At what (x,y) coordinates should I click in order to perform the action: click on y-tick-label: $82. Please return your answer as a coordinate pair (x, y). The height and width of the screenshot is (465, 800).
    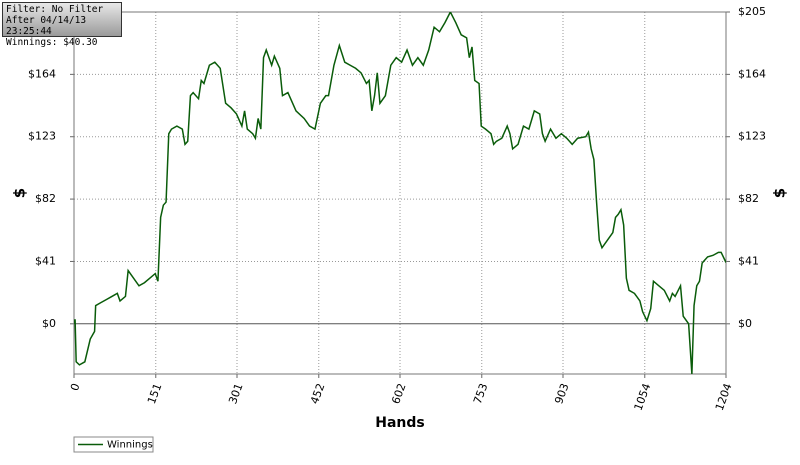
    Looking at the image, I should click on (45, 198).